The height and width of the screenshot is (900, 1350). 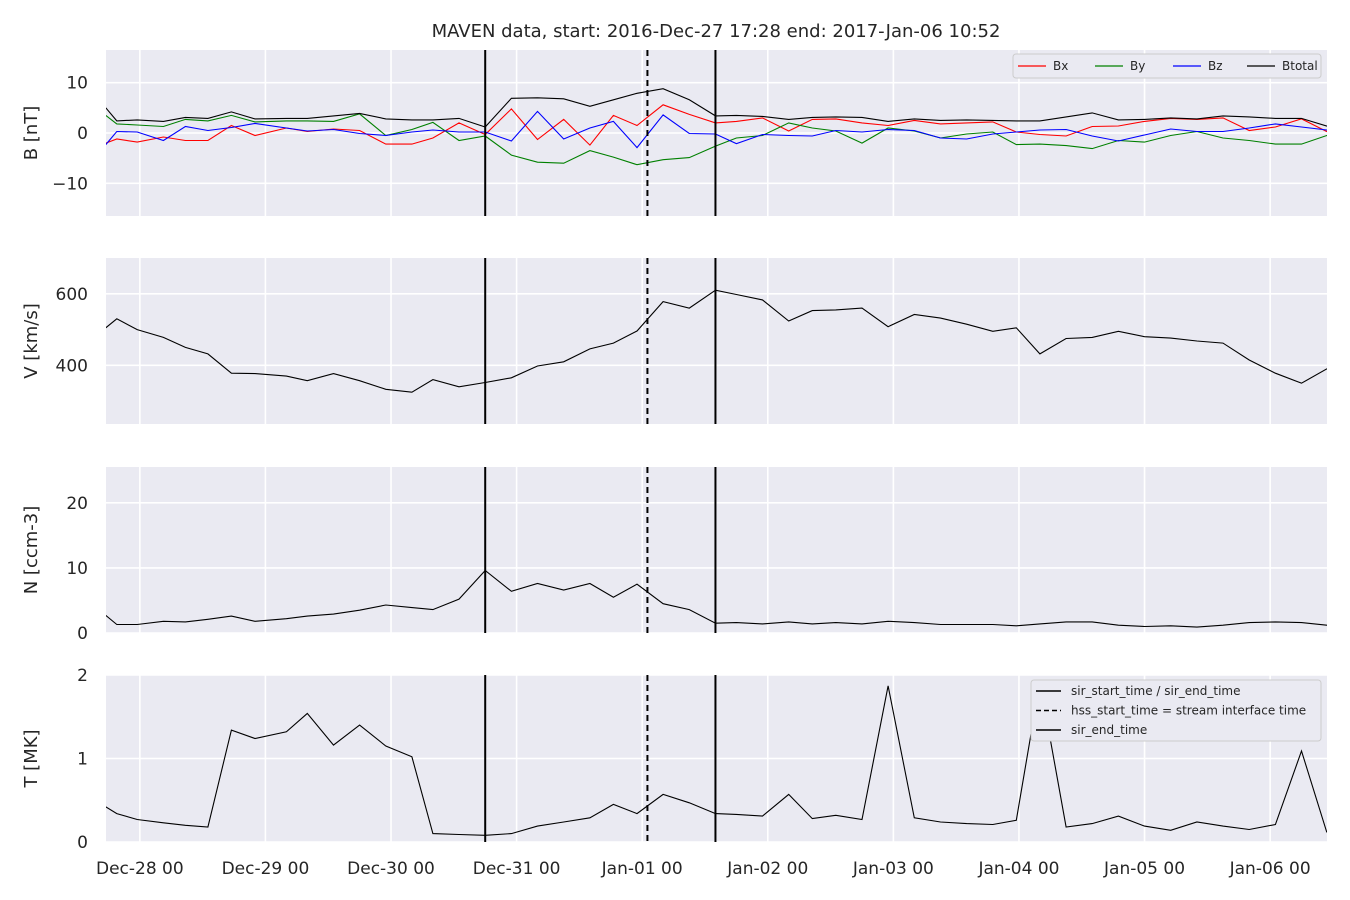 I want to click on legend-label: sir_end_time, so click(x=1109, y=730).